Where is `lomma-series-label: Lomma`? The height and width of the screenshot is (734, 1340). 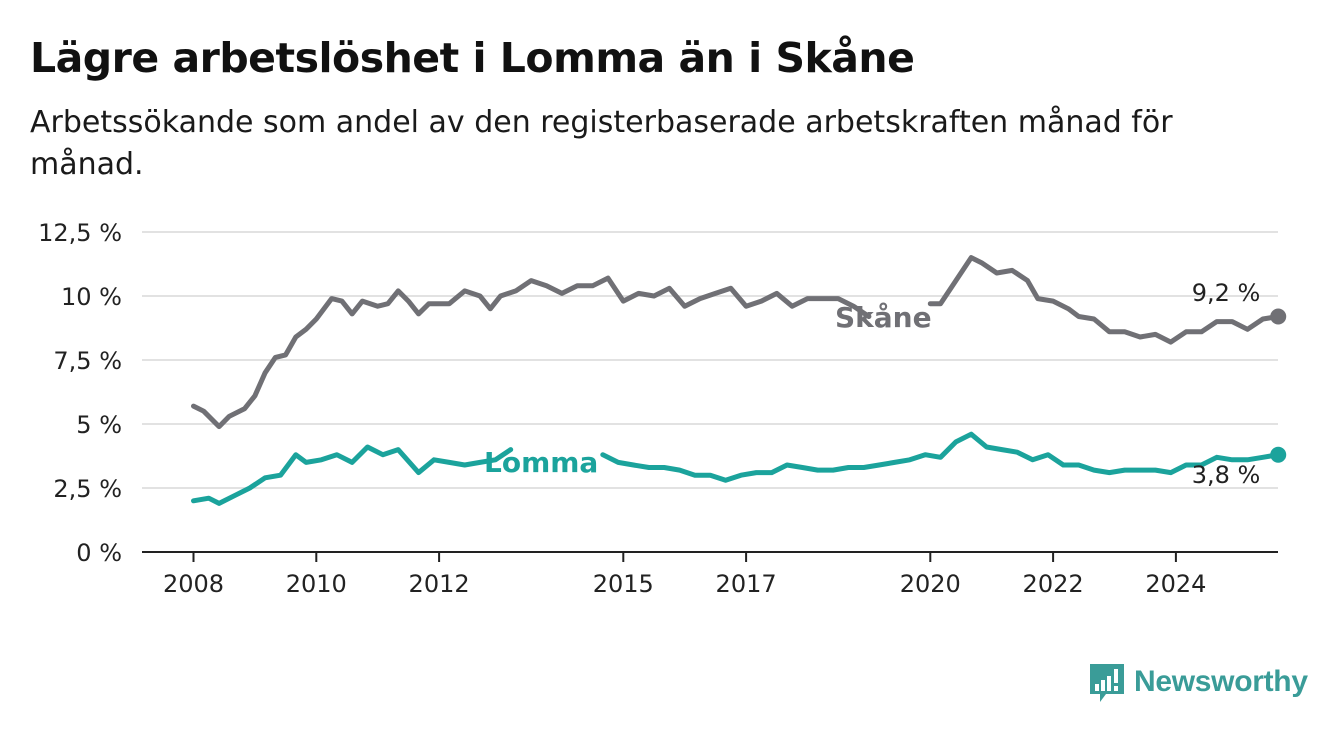
lomma-series-label: Lomma is located at coordinates (541, 462).